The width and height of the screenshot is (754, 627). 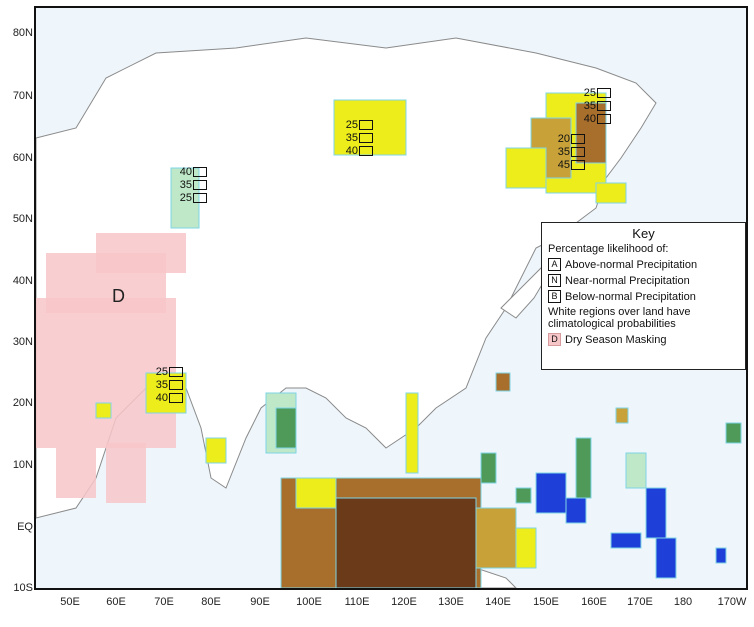 What do you see at coordinates (640, 602) in the screenshot?
I see `lon-label: 170E` at bounding box center [640, 602].